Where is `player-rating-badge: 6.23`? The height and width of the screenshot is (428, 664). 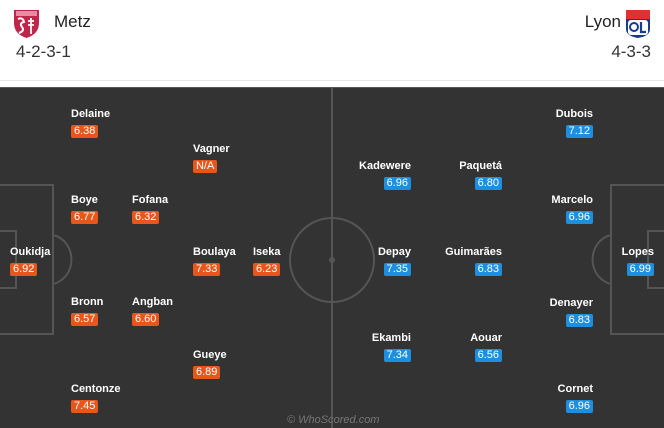
player-rating-badge: 6.23 is located at coordinates (267, 269).